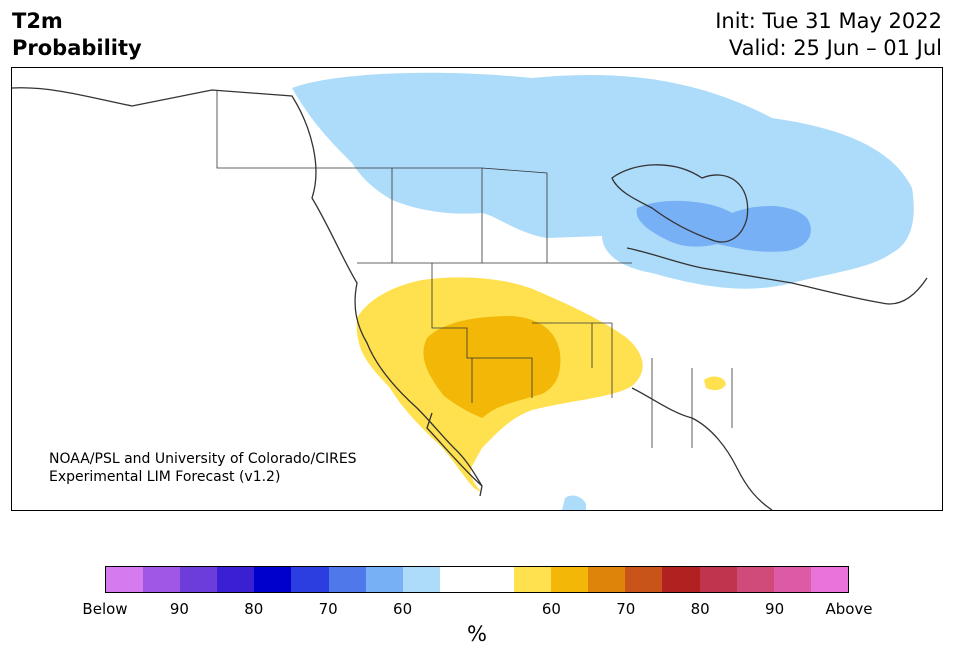  I want to click on above-normal-region-small, so click(715, 383).